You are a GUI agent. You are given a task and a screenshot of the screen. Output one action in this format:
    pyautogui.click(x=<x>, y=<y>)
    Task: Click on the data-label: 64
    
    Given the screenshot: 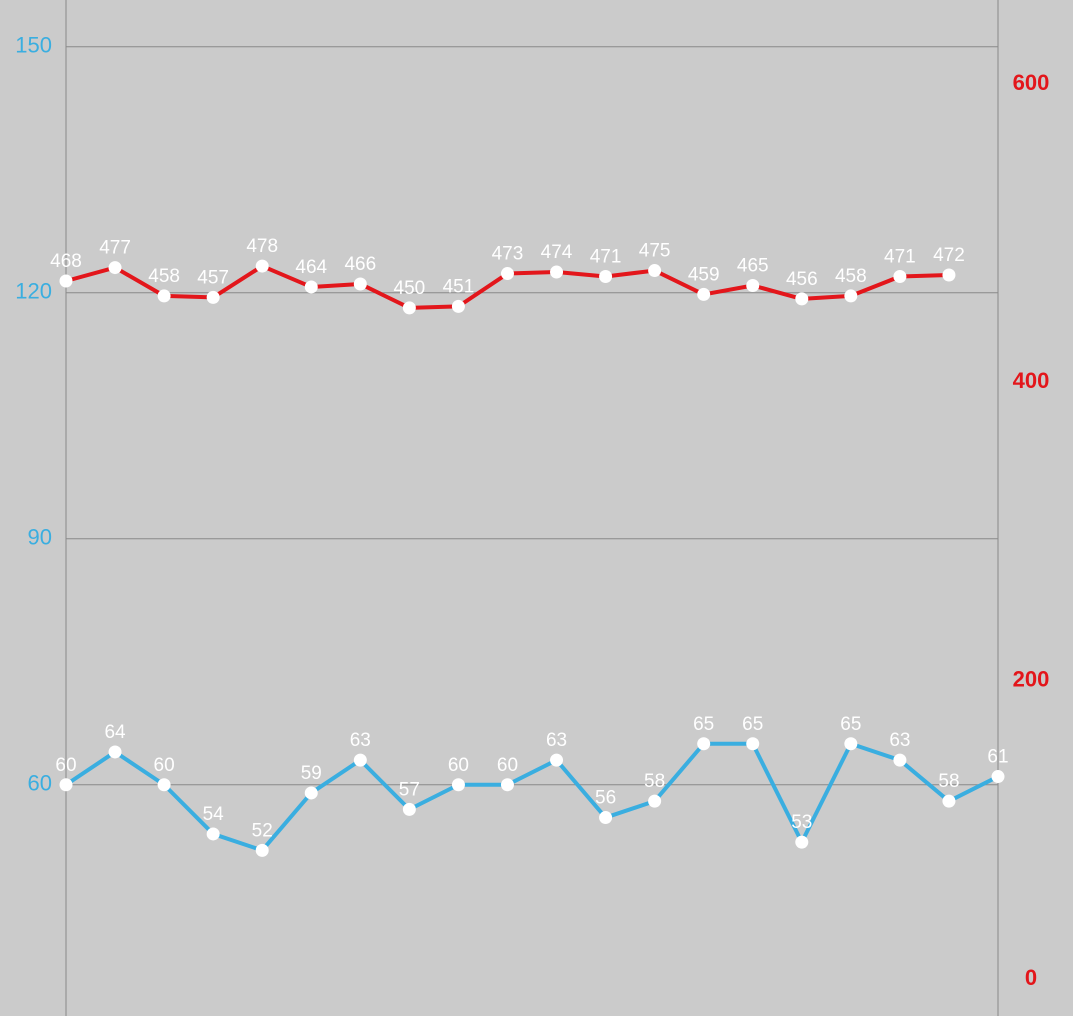 What is the action you would take?
    pyautogui.click(x=115, y=732)
    